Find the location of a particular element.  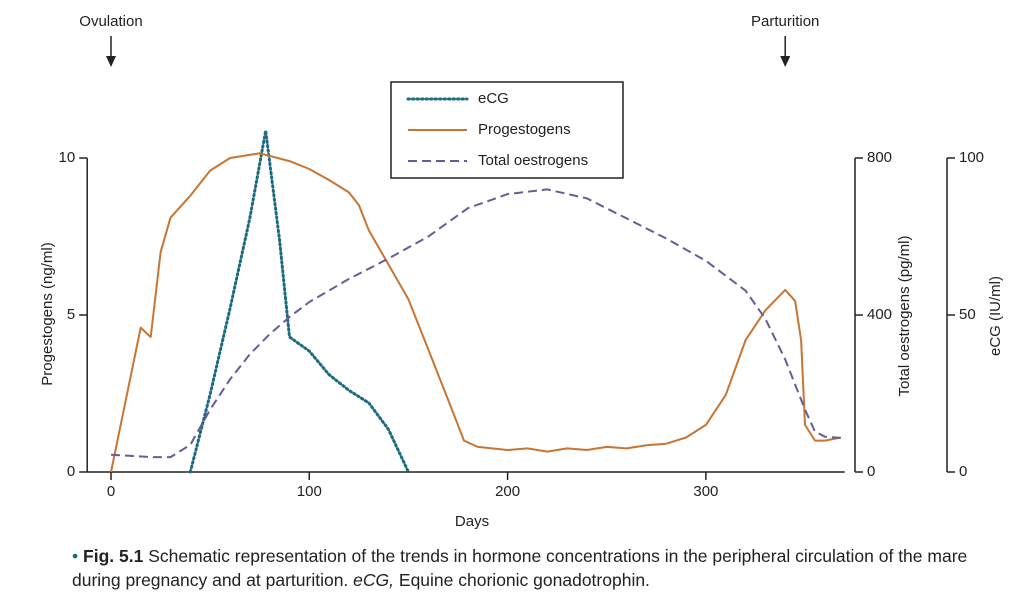

x-axis-title: Days is located at coordinates (472, 521).